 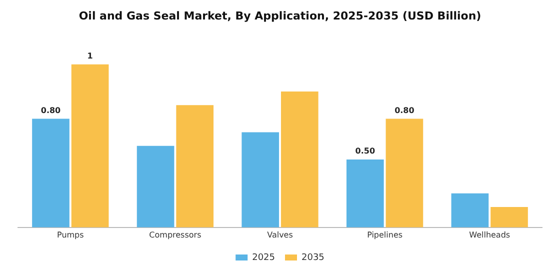 I want to click on x-tick-label: Compressors, so click(x=175, y=235).